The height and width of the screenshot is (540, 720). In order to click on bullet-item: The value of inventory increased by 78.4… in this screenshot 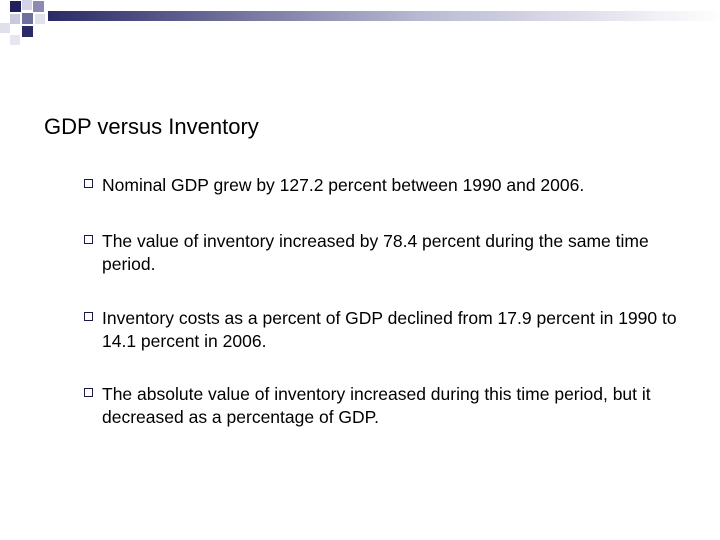, I will do `click(384, 253)`.